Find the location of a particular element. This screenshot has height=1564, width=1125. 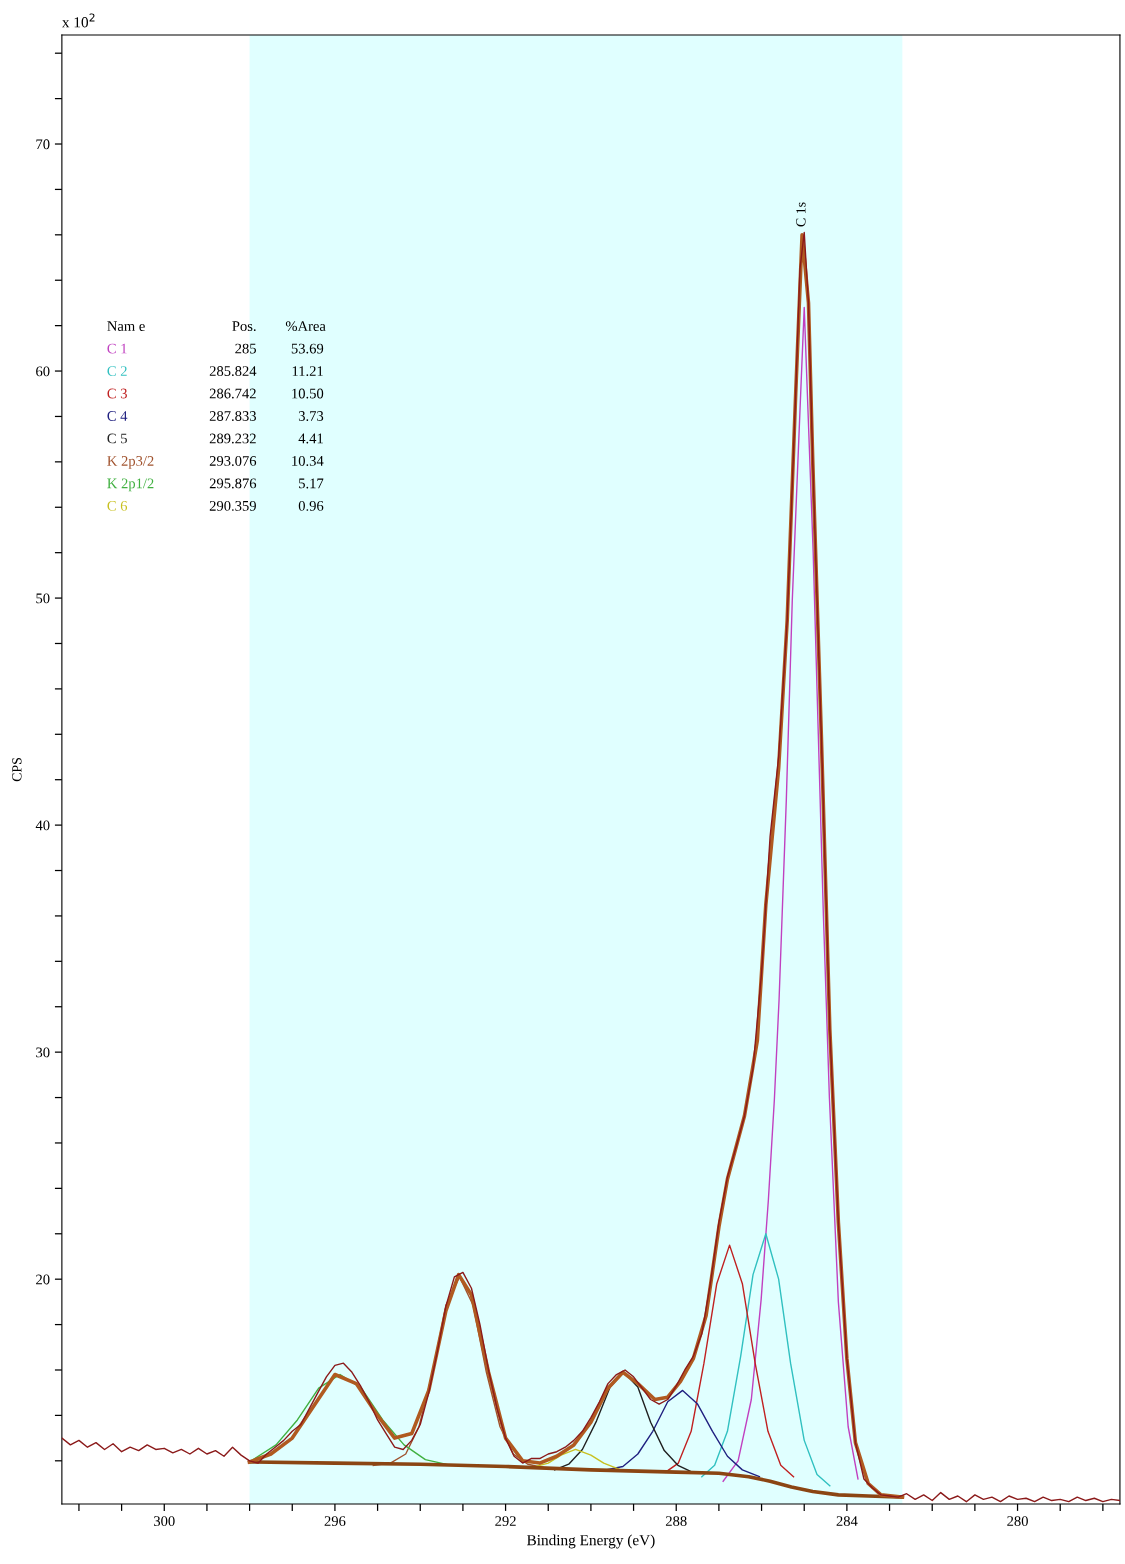

text: C 1 is located at coordinates (117, 348).